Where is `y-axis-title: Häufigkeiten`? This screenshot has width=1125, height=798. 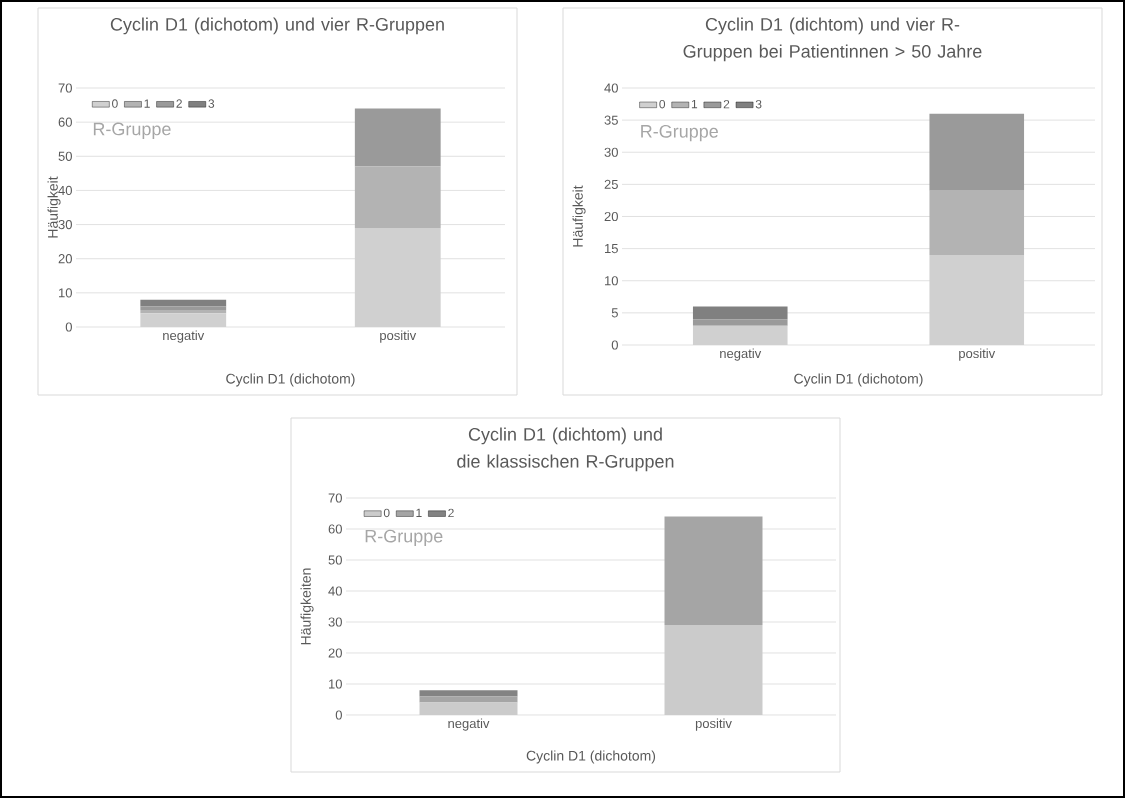
y-axis-title: Häufigkeiten is located at coordinates (307, 606).